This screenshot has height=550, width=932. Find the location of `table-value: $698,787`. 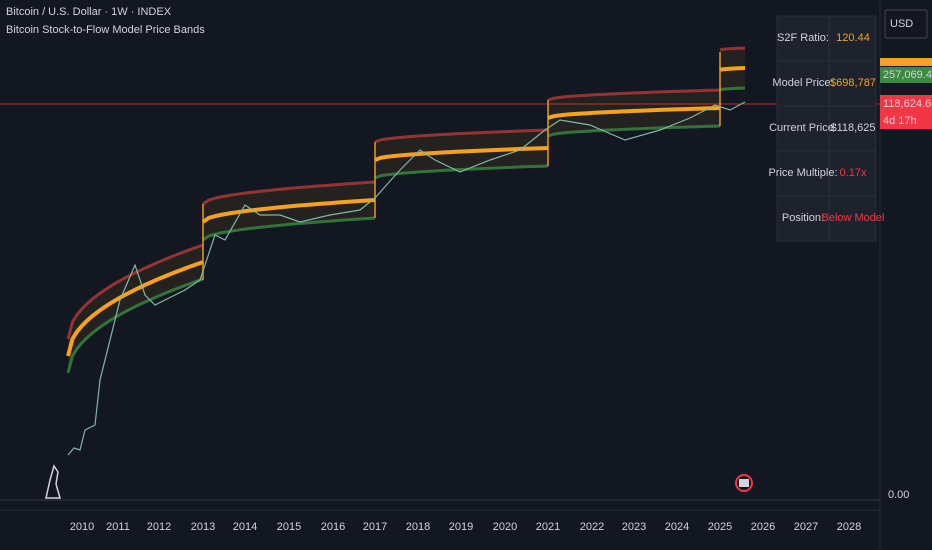

table-value: $698,787 is located at coordinates (853, 83).